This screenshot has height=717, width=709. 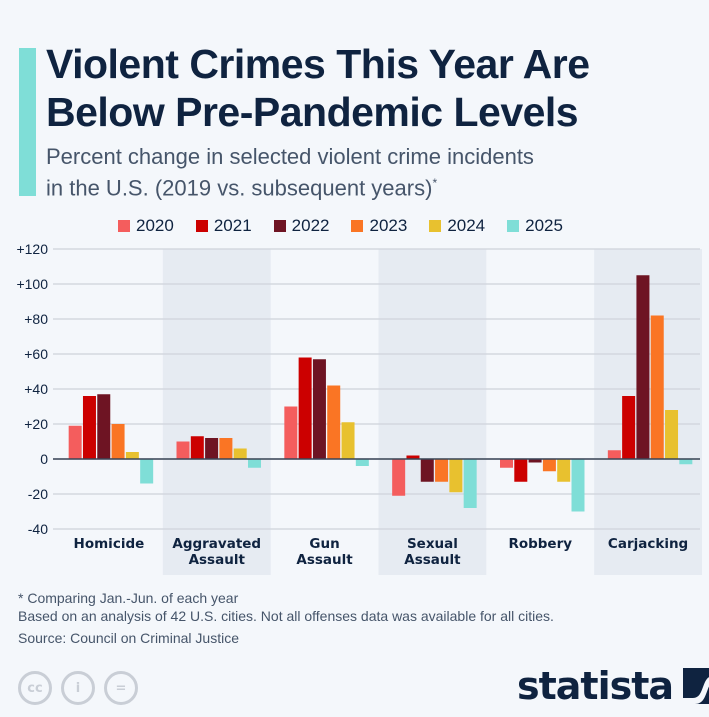 I want to click on y-tick-label: +40, so click(x=36, y=389).